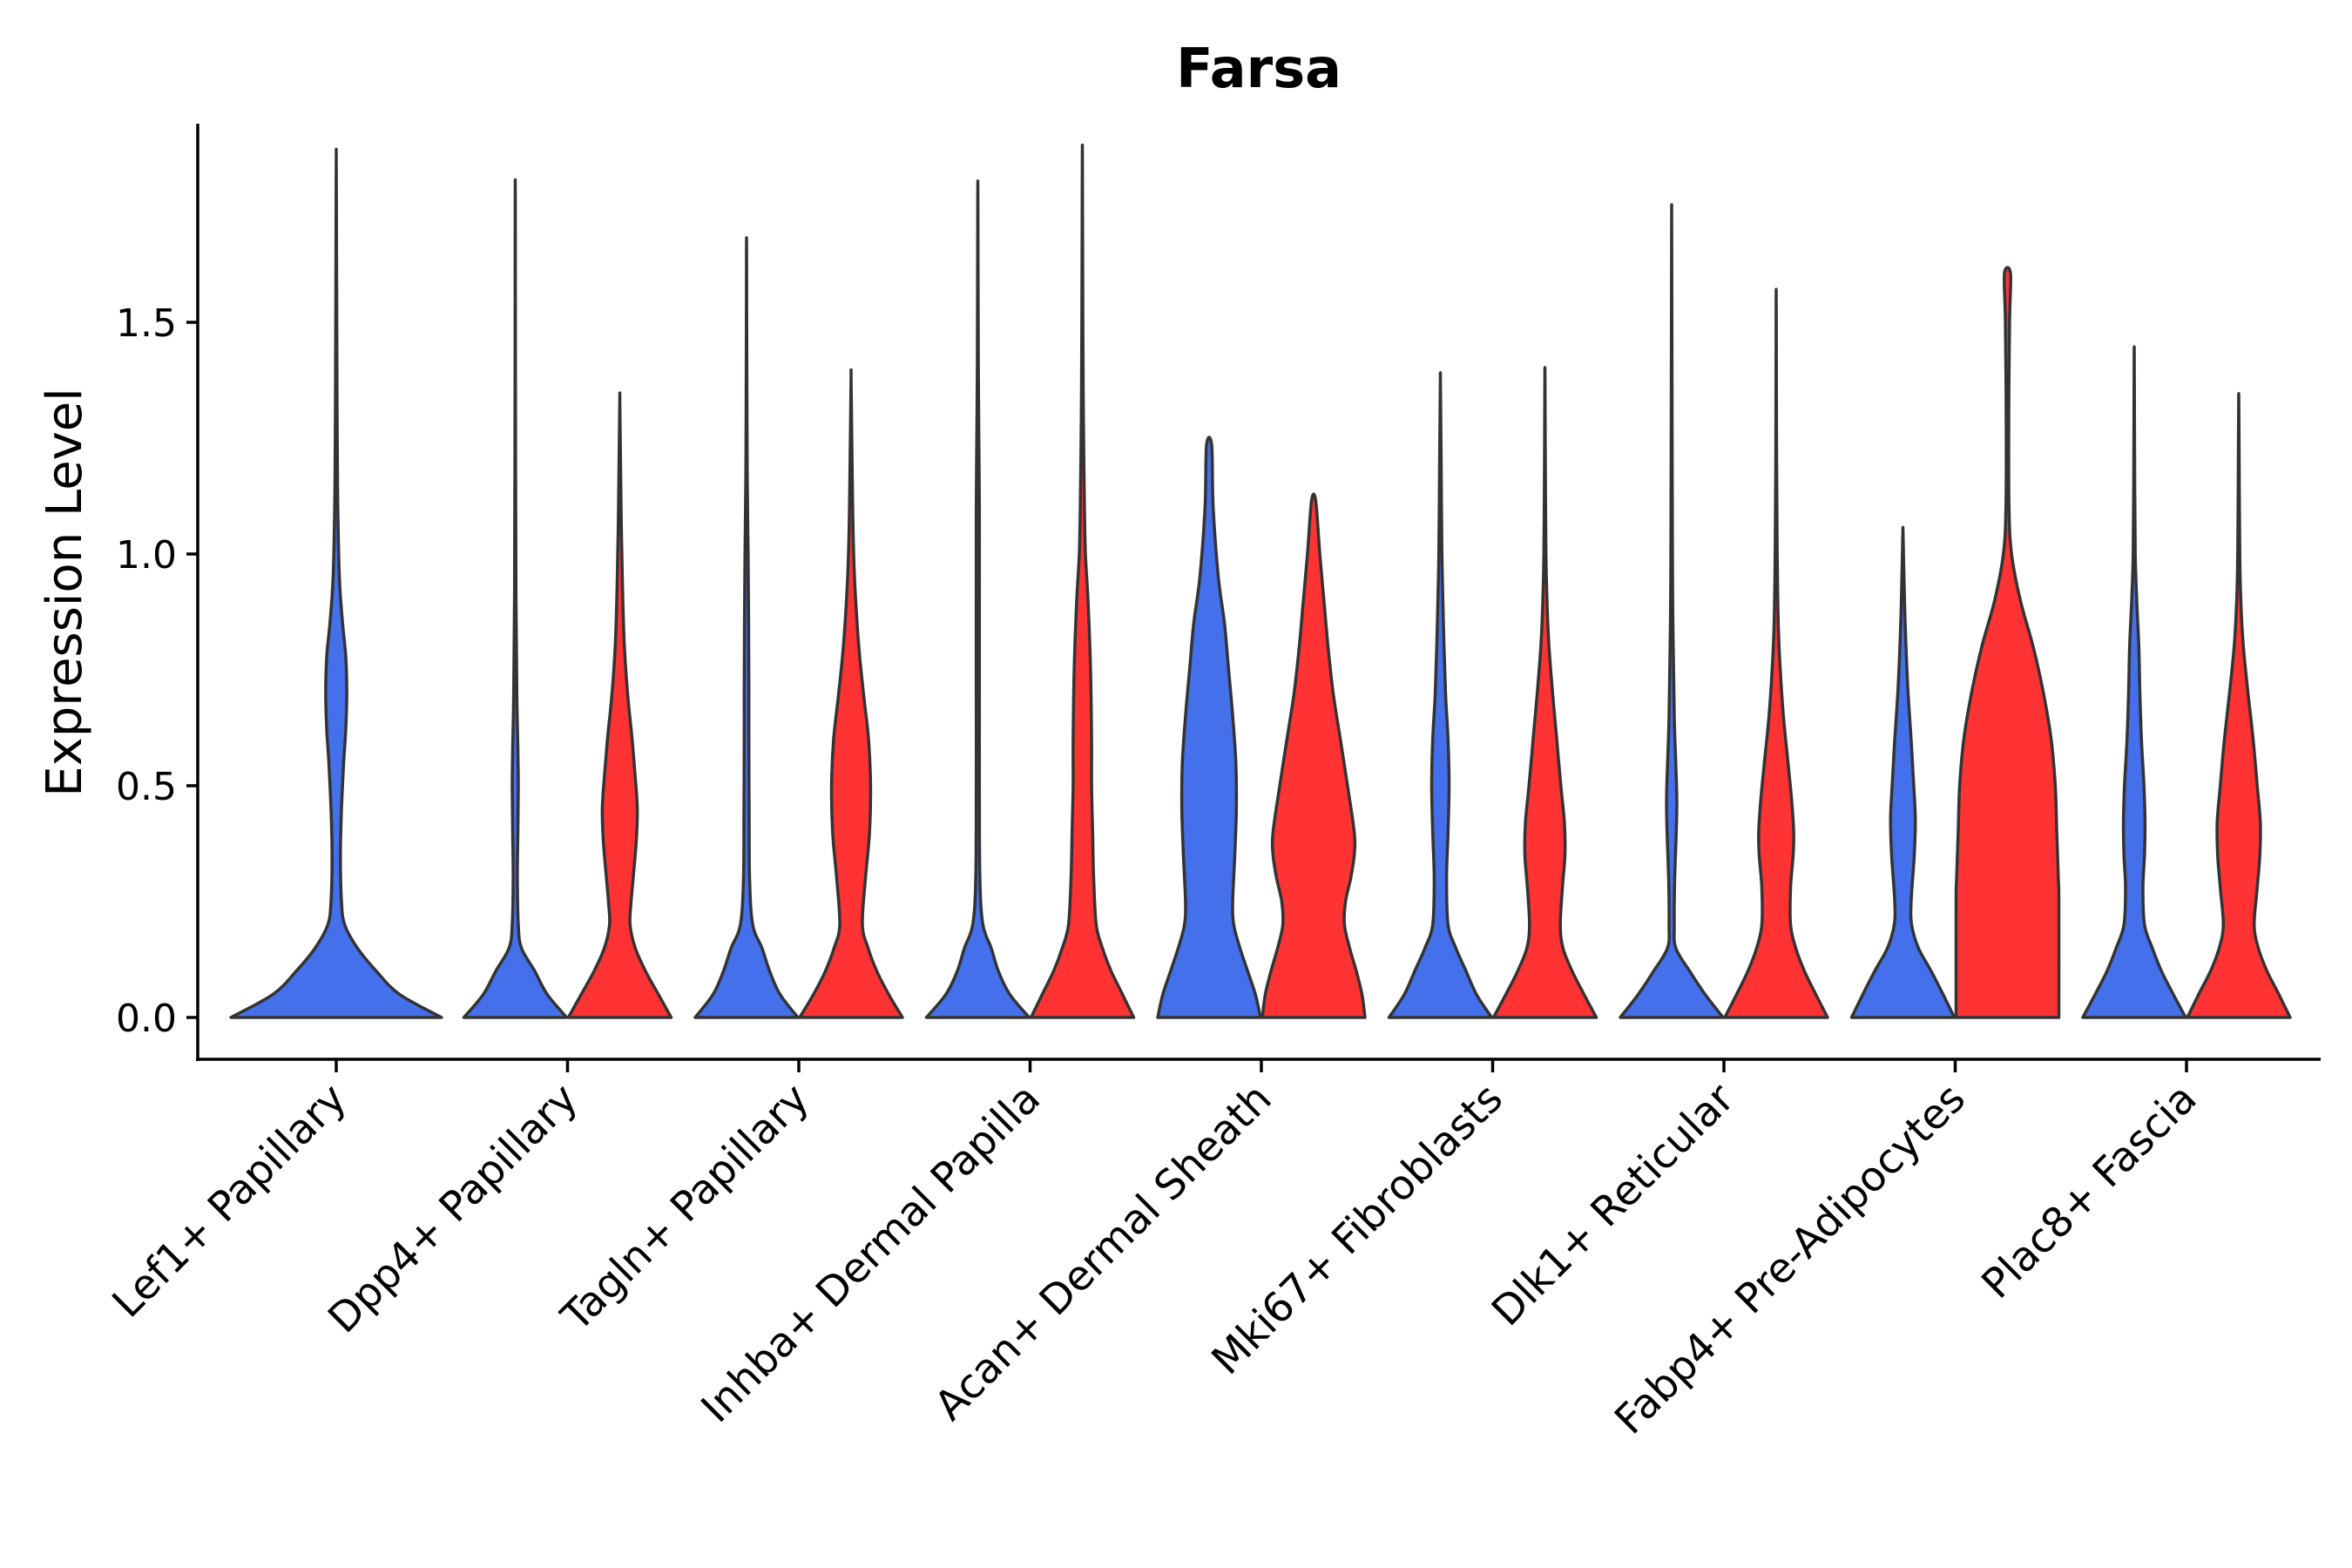  What do you see at coordinates (230, 1201) in the screenshot?
I see `x-category-label: Lef1+ Papillary` at bounding box center [230, 1201].